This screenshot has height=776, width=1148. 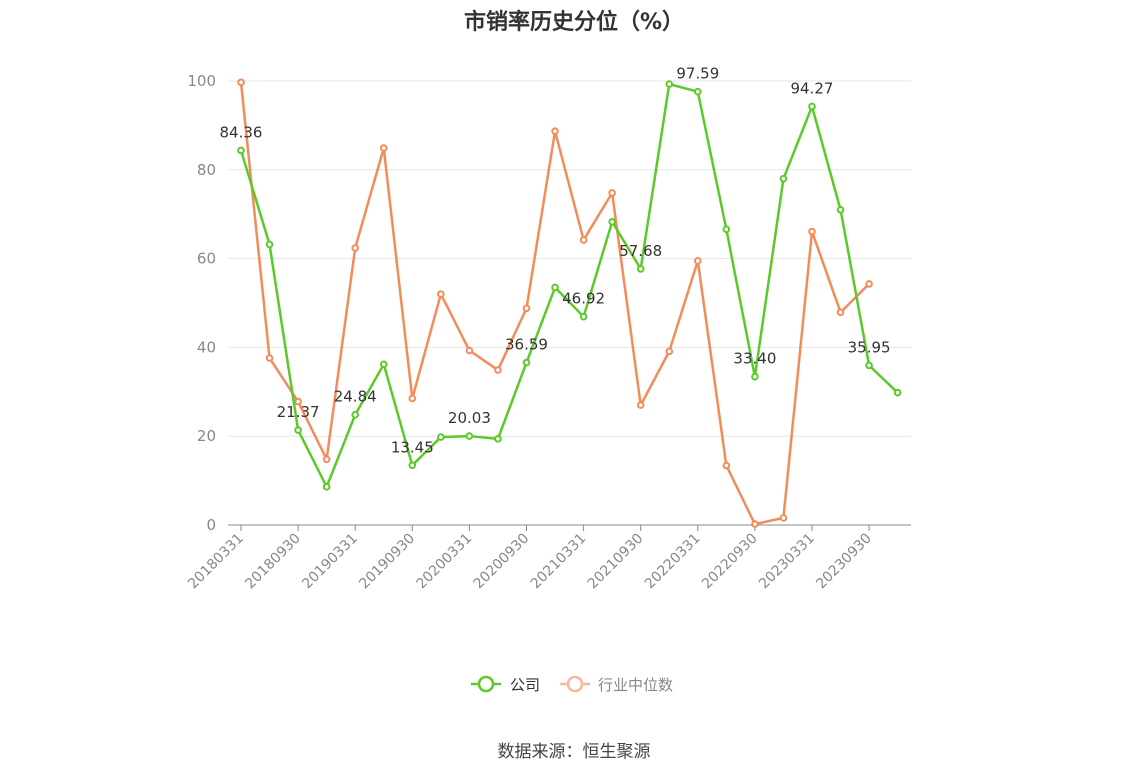 What do you see at coordinates (206, 170) in the screenshot?
I see `y-tick-label: 80` at bounding box center [206, 170].